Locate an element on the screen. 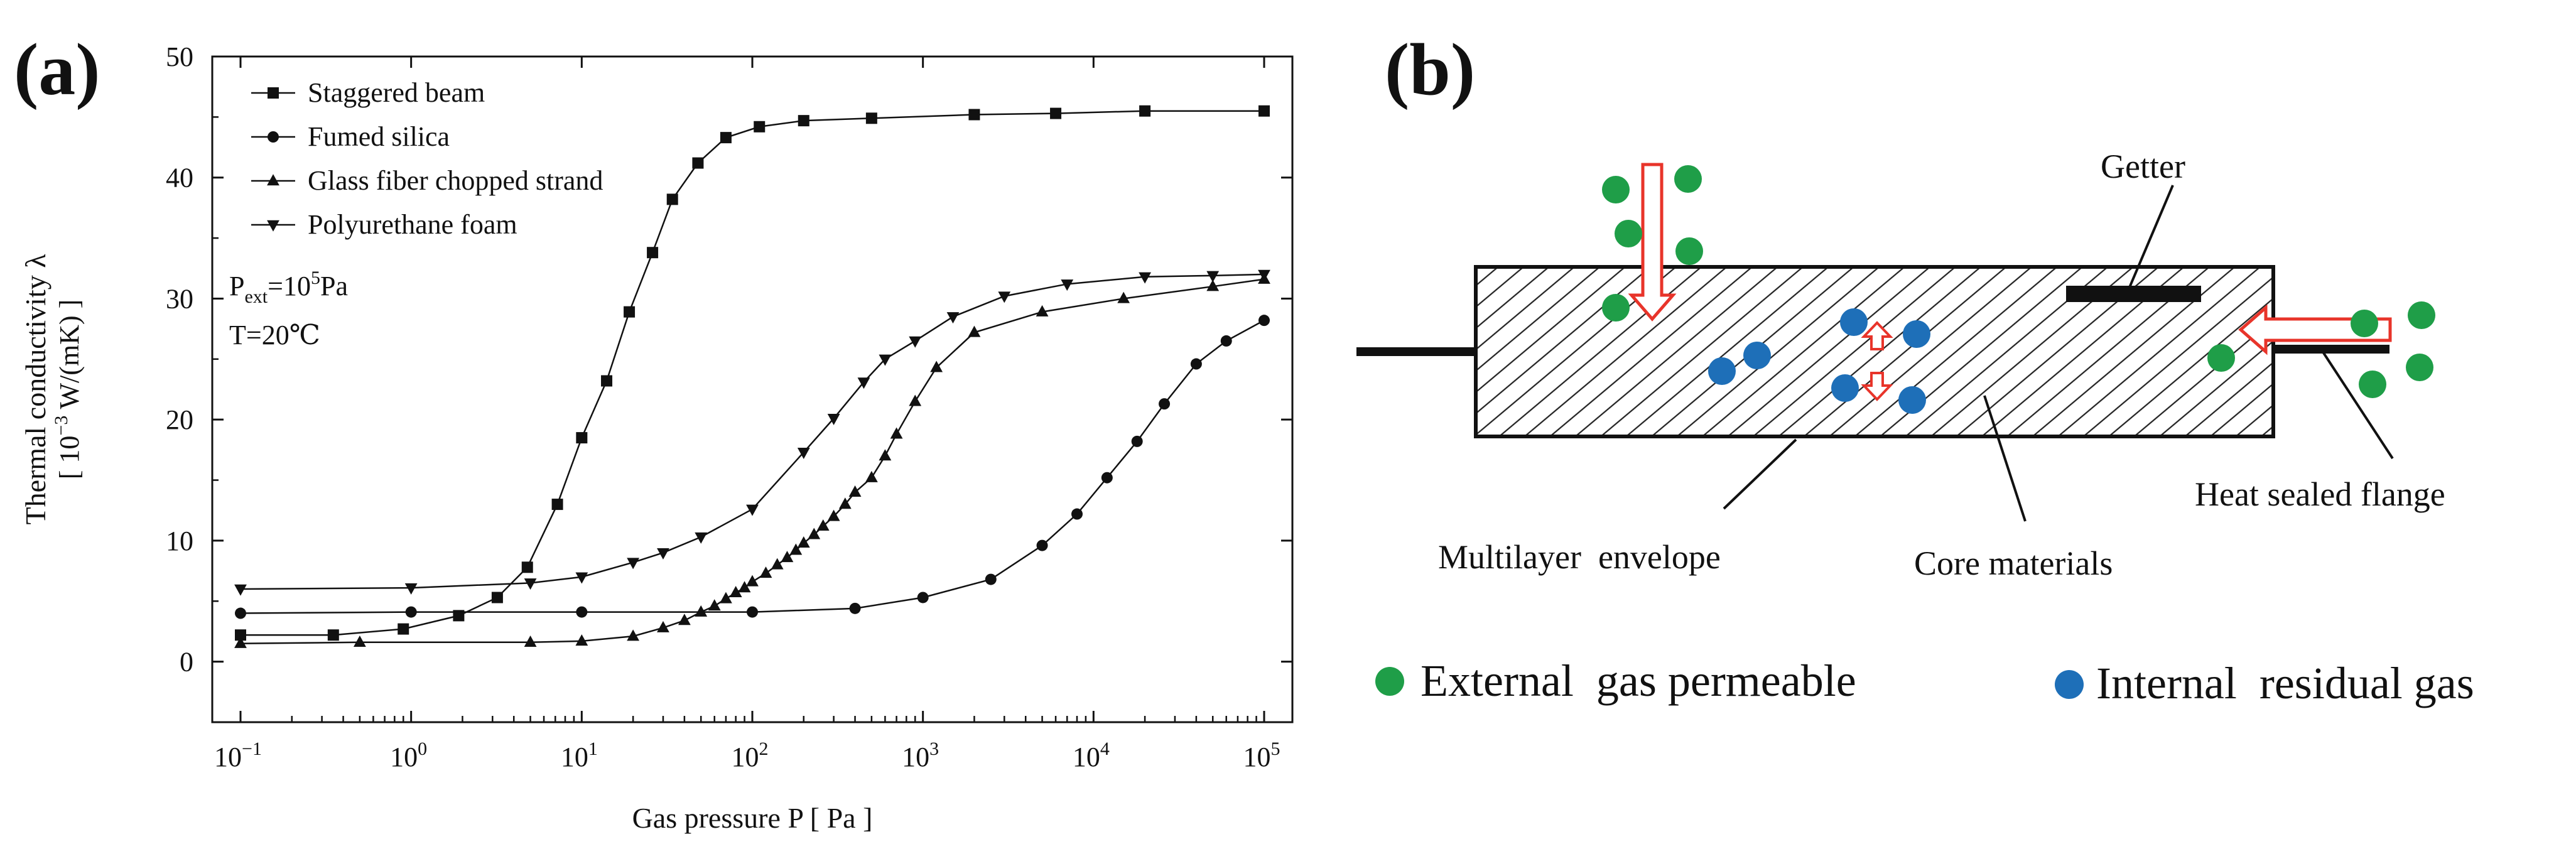 The width and height of the screenshot is (2576, 844). core-materials-label: Core materials is located at coordinates (2014, 563).